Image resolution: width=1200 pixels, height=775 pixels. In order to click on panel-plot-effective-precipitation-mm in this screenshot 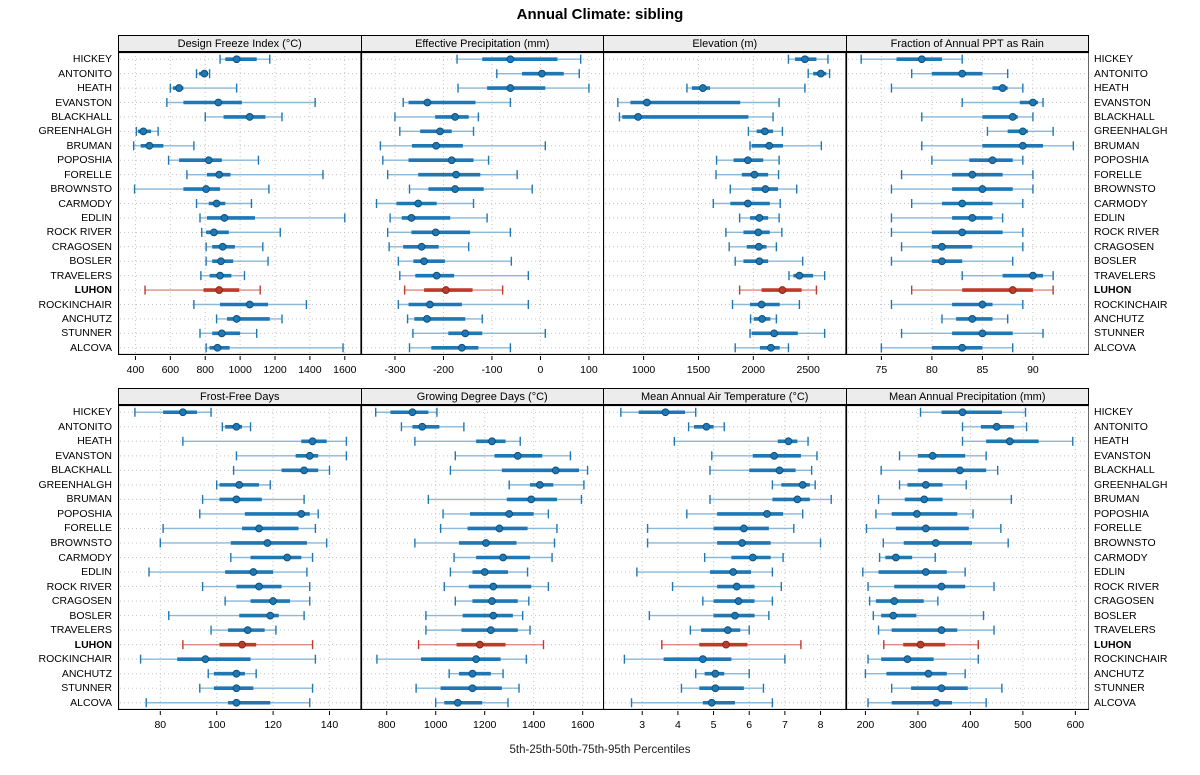, I will do `click(482, 203)`.